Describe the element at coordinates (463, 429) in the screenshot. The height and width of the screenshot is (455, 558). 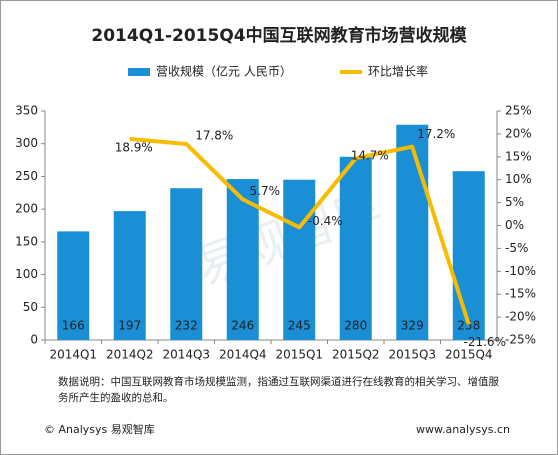
I see `footer-right: www.analysys.cn` at that location.